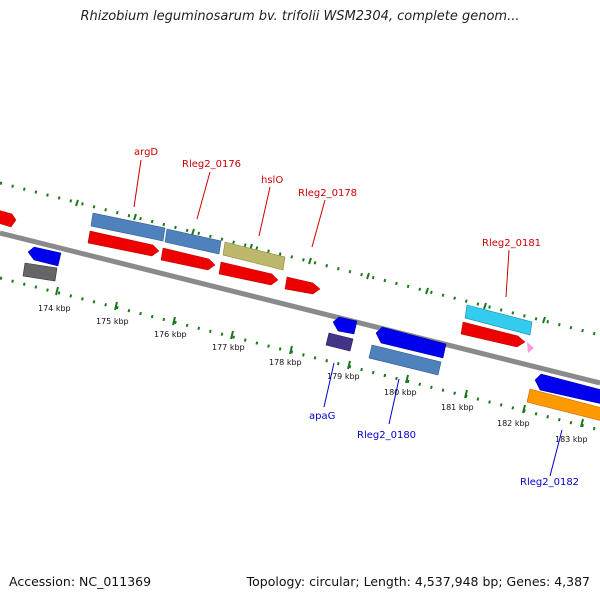 Image resolution: width=600 pixels, height=600 pixels. What do you see at coordinates (511, 243) in the screenshot?
I see `gene-label-rleg2-0181: Rleg2_0181` at bounding box center [511, 243].